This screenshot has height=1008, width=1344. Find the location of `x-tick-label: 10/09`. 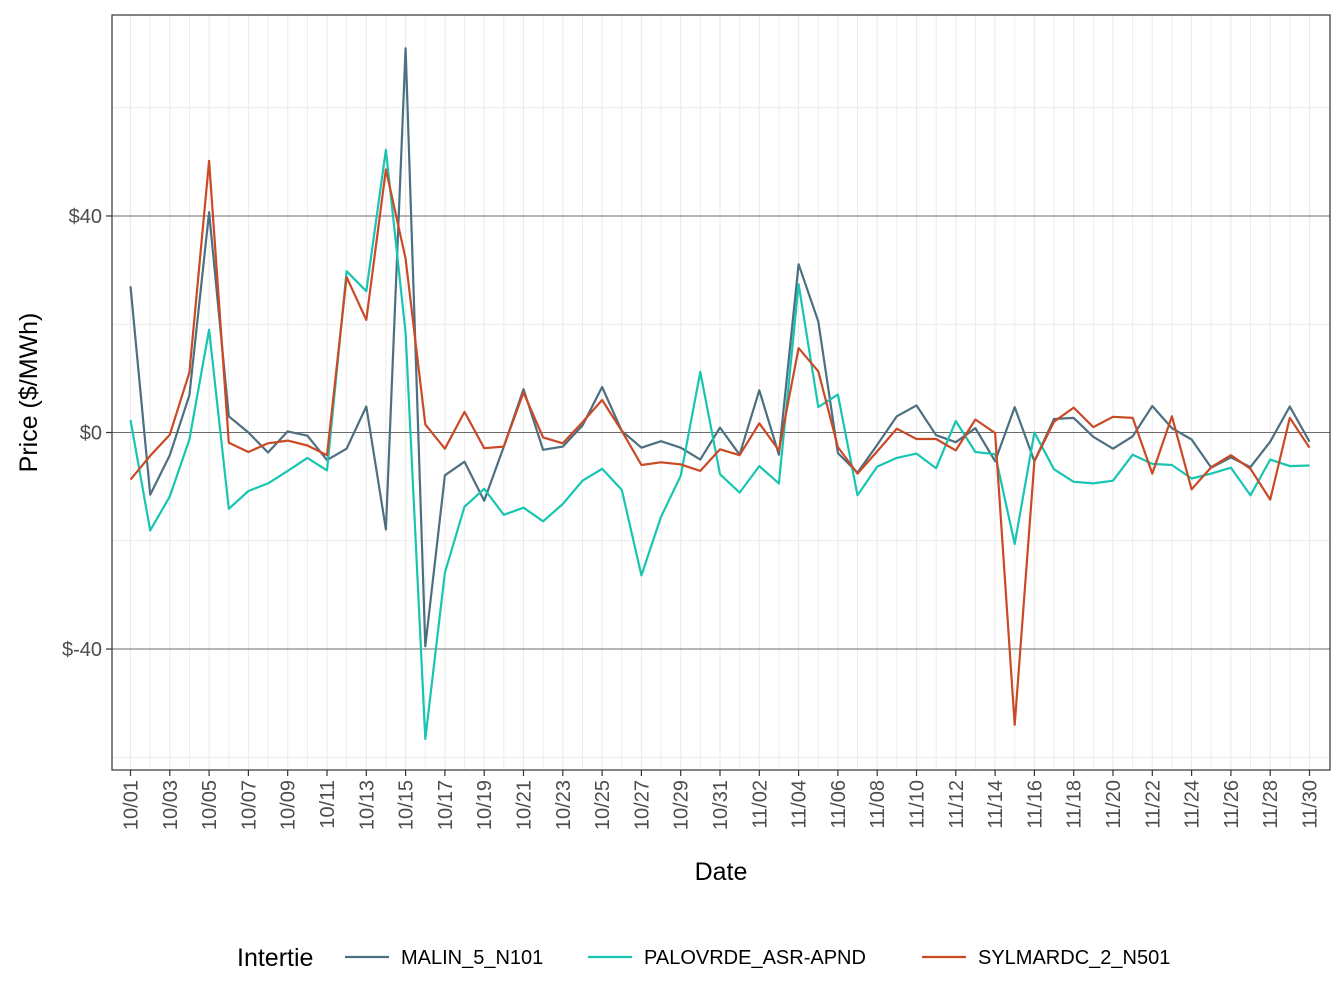

x-tick-label: 10/09 is located at coordinates (289, 805).